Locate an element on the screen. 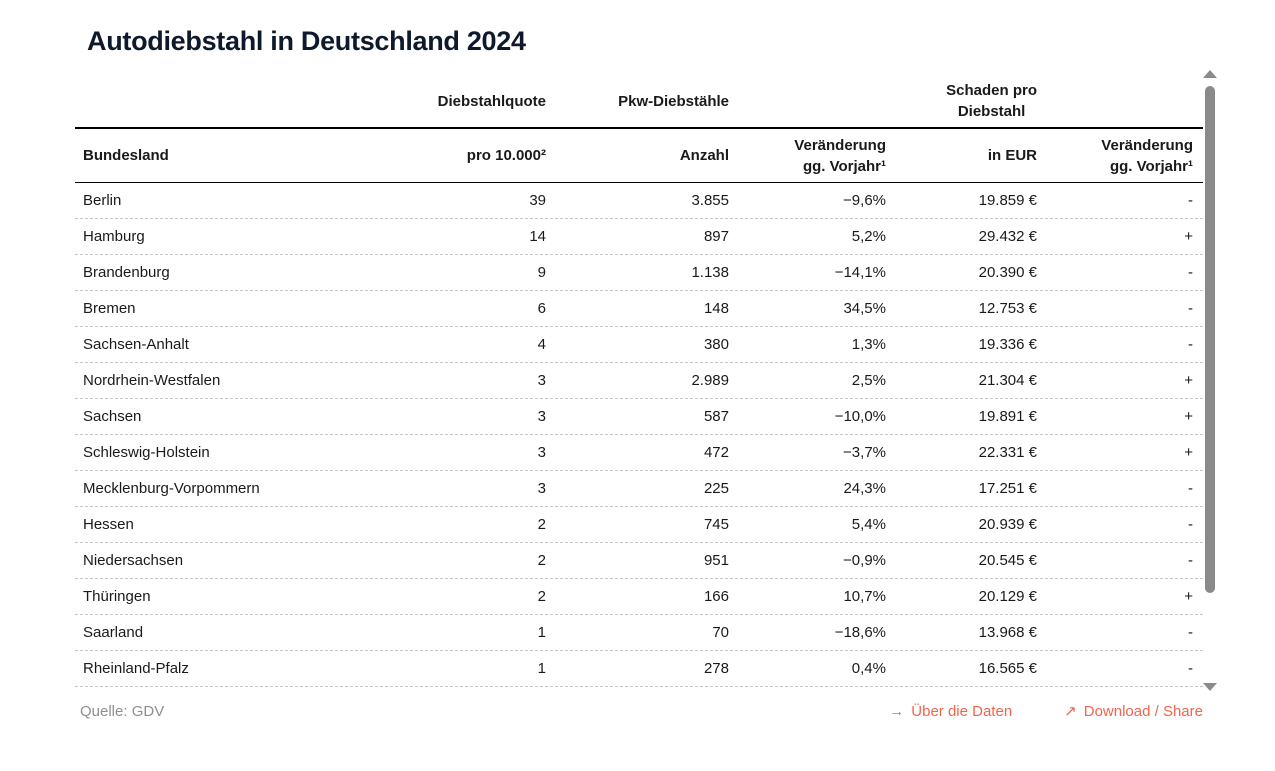 The width and height of the screenshot is (1275, 771). value-cell: 897 is located at coordinates (716, 236).